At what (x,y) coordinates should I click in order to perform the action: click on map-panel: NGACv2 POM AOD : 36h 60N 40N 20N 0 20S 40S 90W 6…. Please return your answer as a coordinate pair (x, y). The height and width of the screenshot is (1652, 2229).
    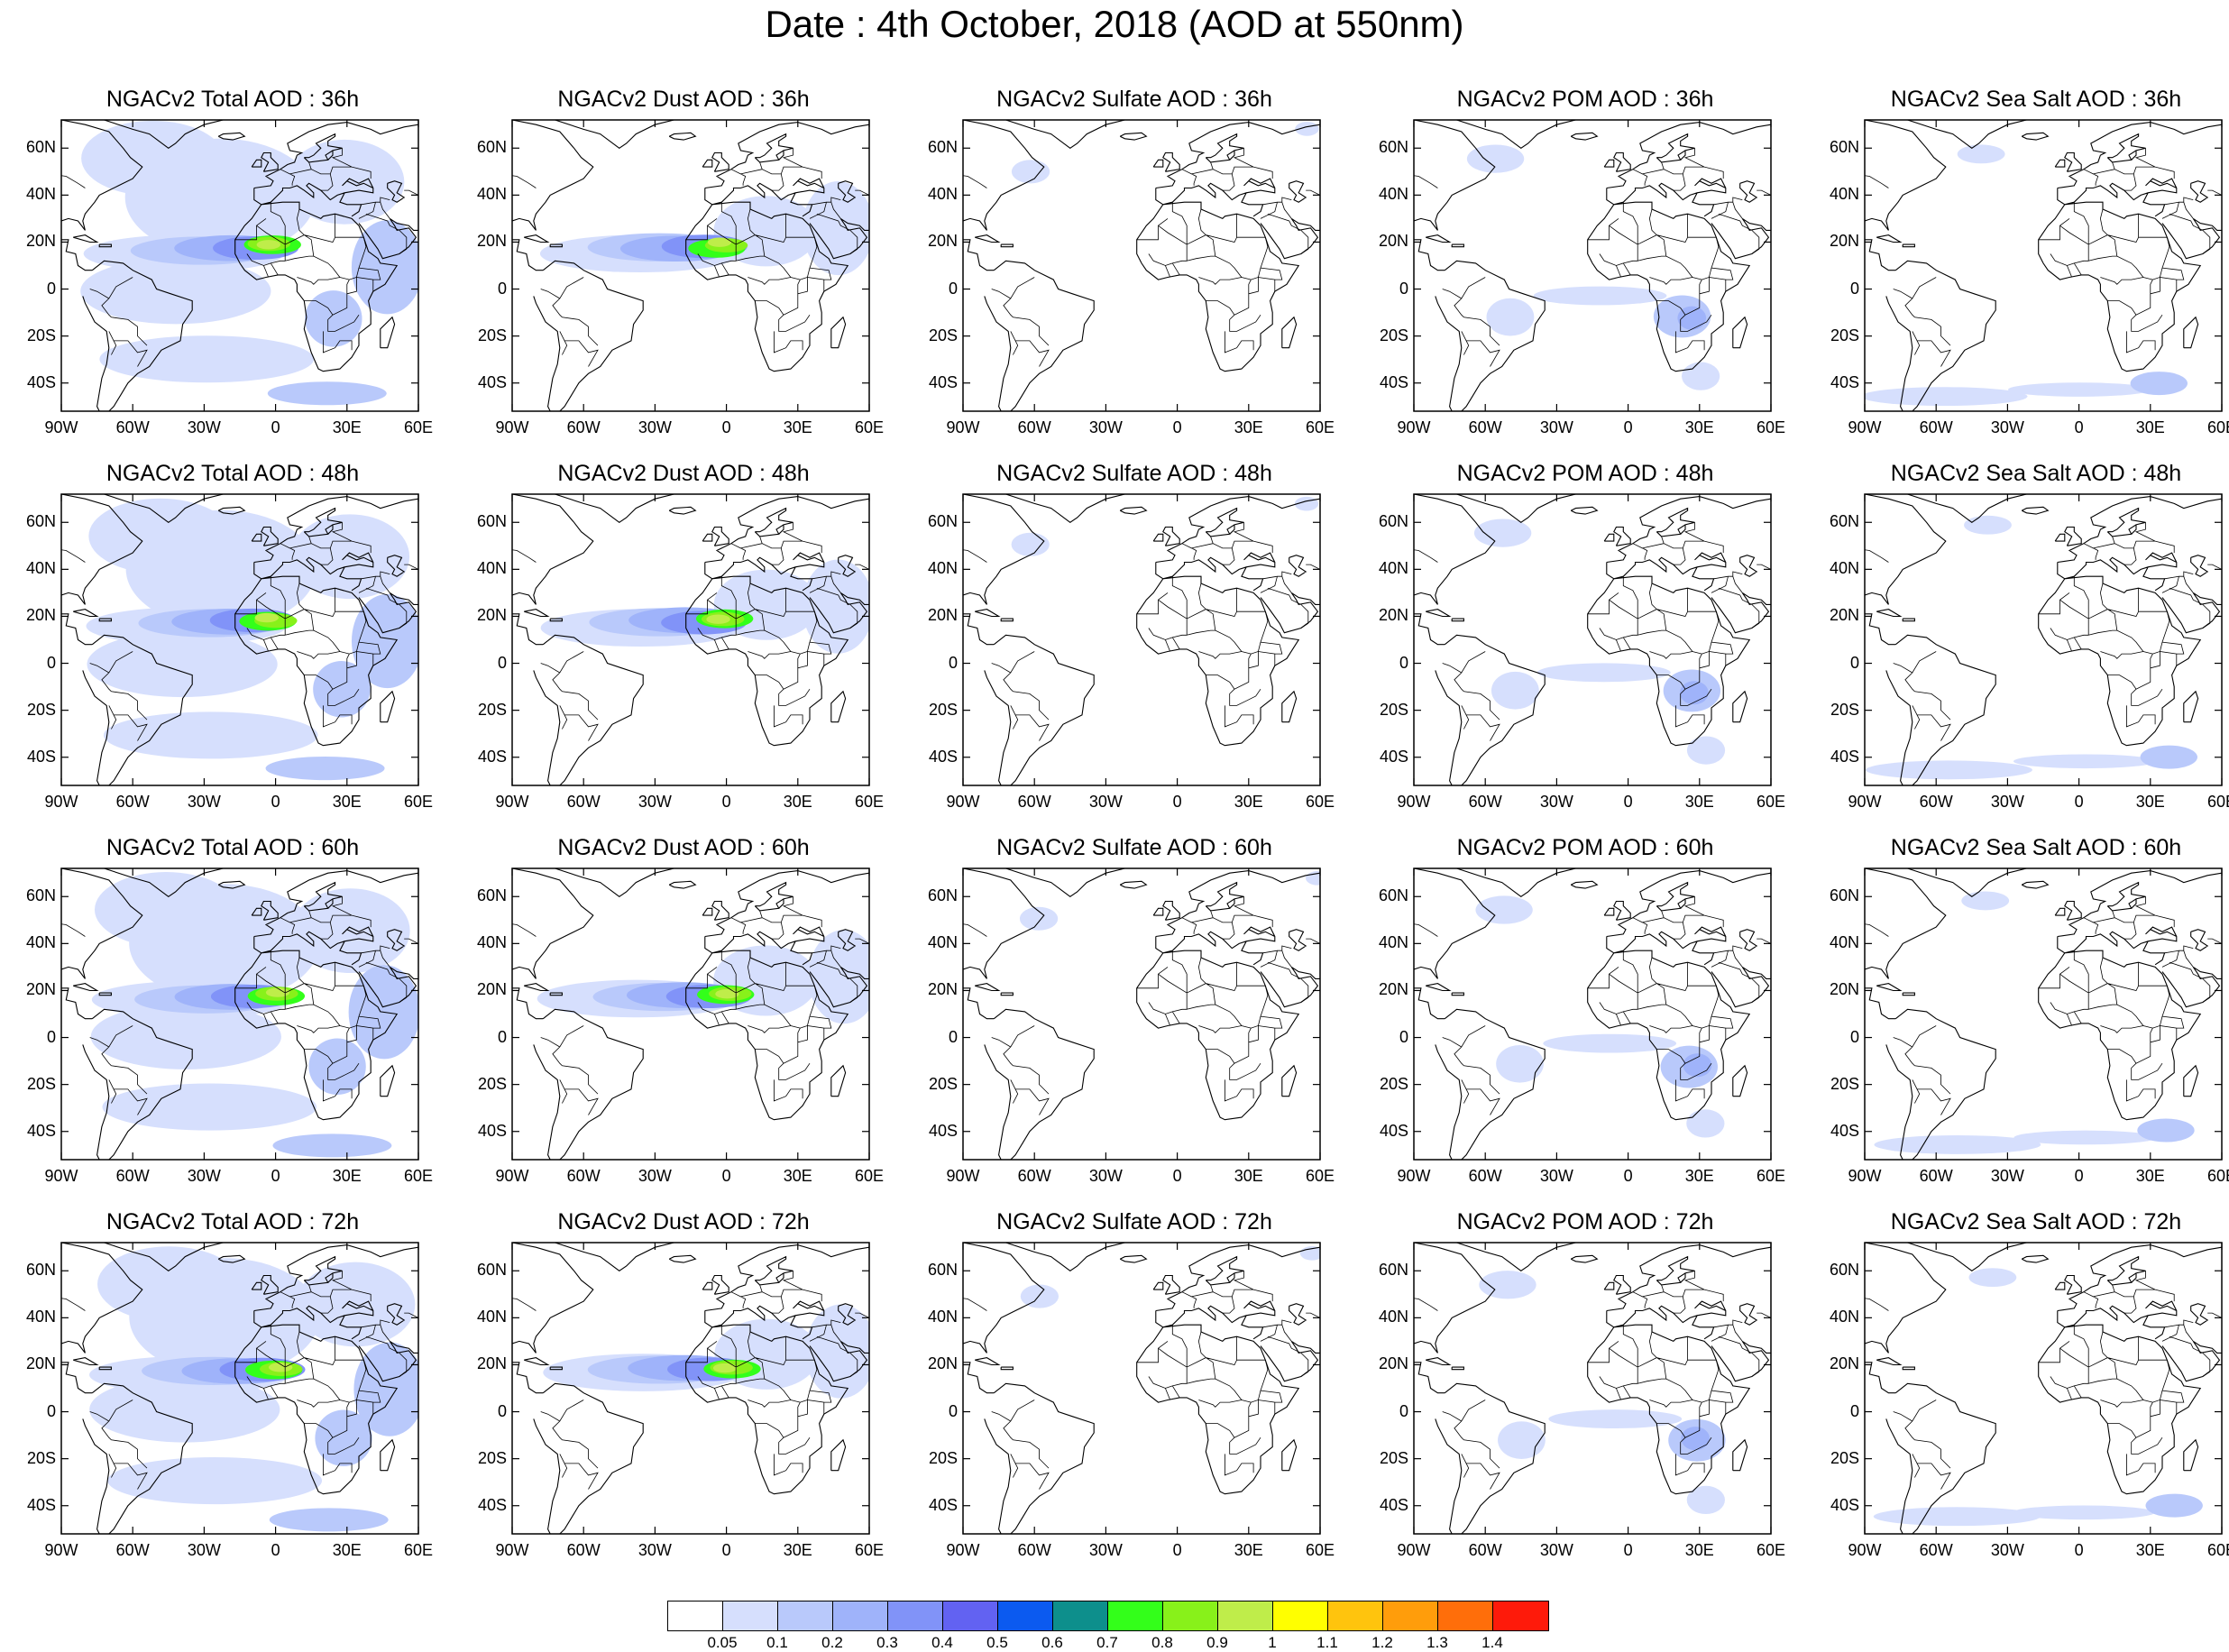
    Looking at the image, I should click on (1585, 271).